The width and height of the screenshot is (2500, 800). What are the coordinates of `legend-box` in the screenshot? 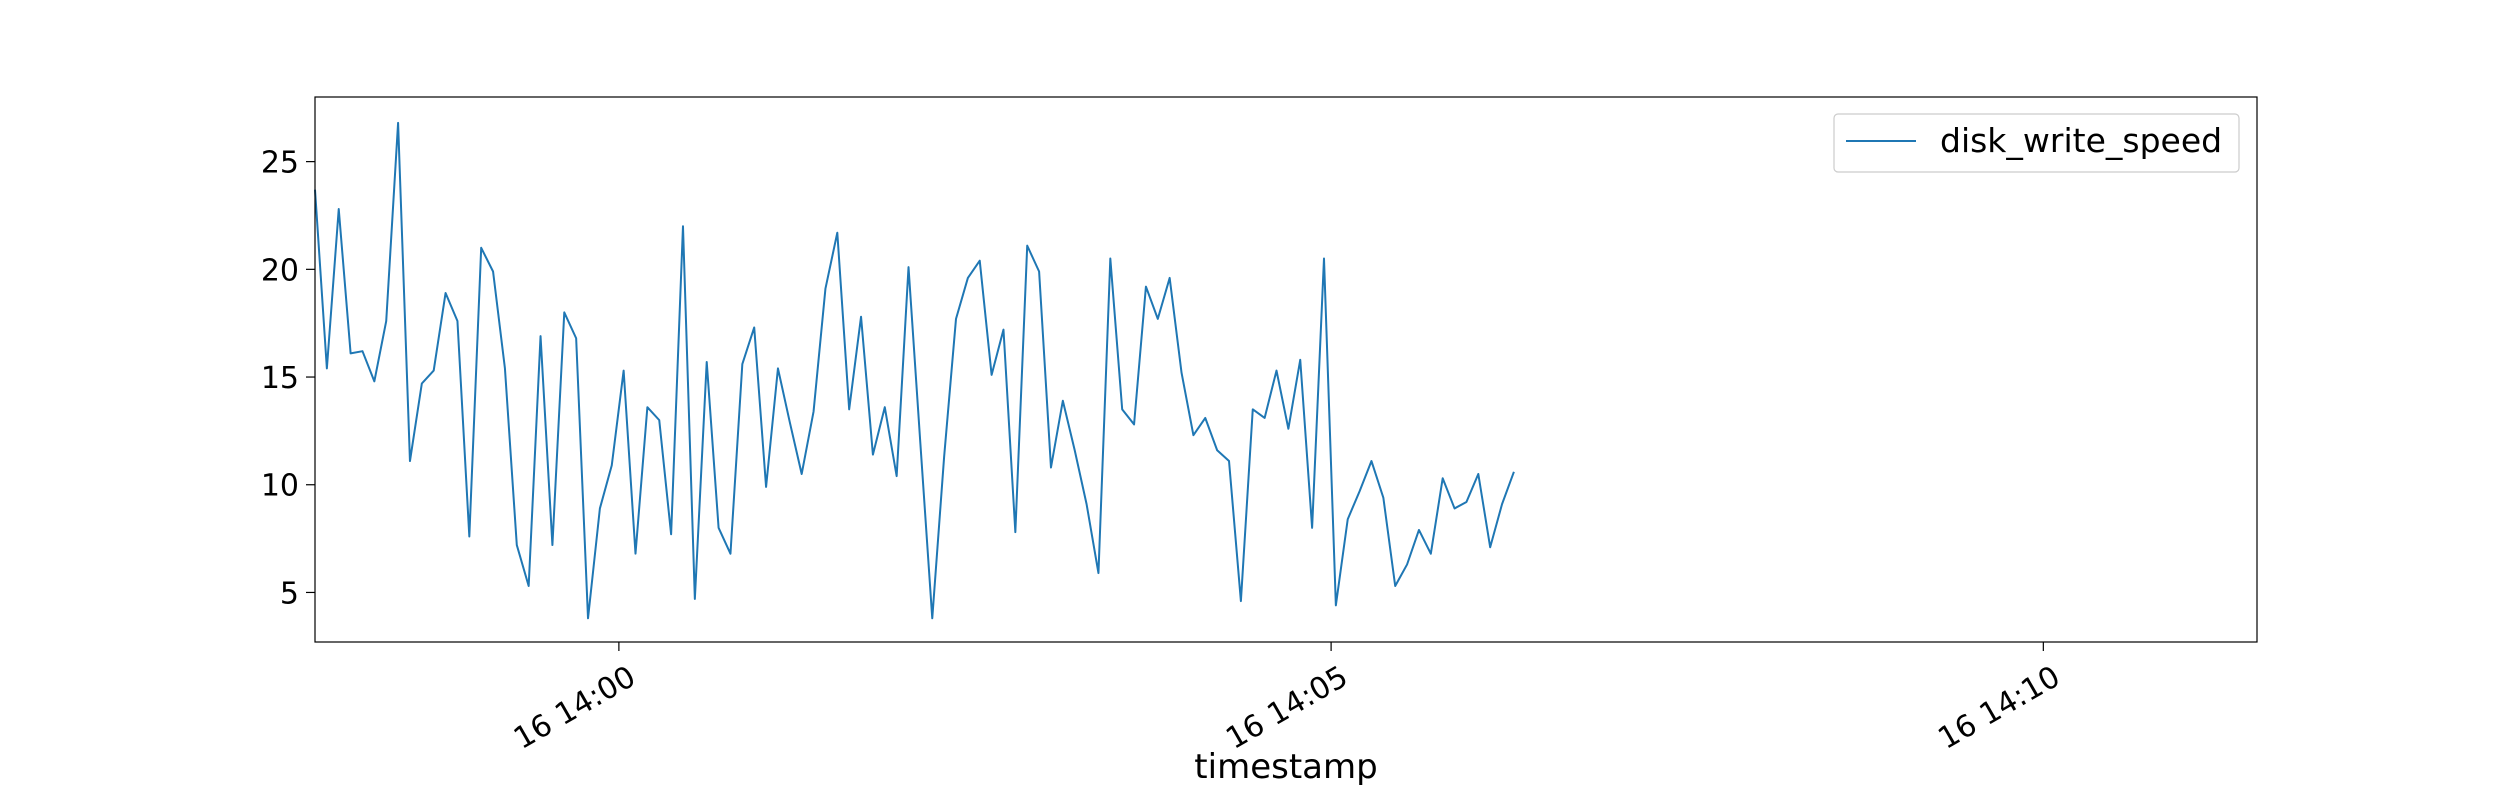 It's located at (2036, 143).